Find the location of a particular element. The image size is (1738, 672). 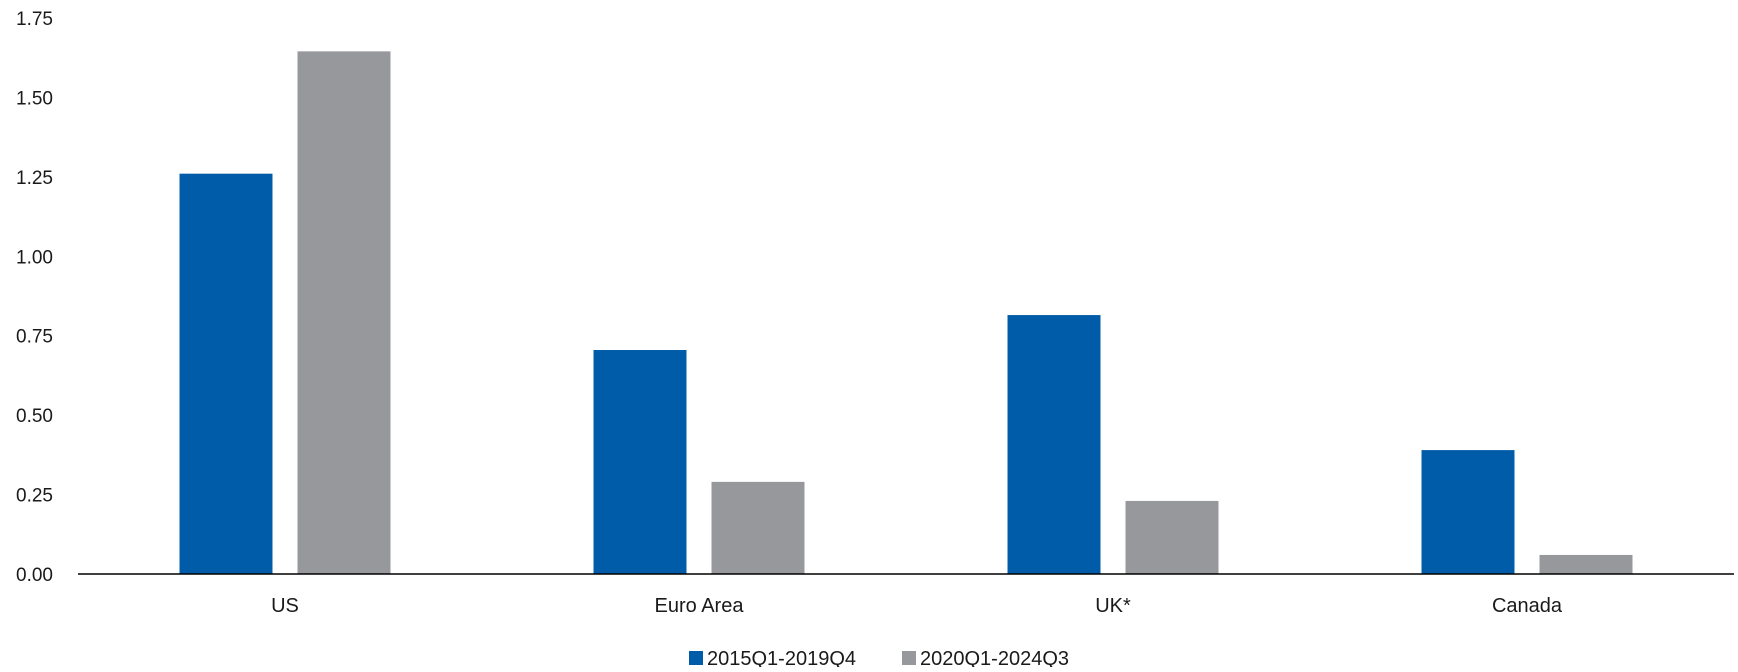

bar-series-2-euro-area is located at coordinates (758, 527).